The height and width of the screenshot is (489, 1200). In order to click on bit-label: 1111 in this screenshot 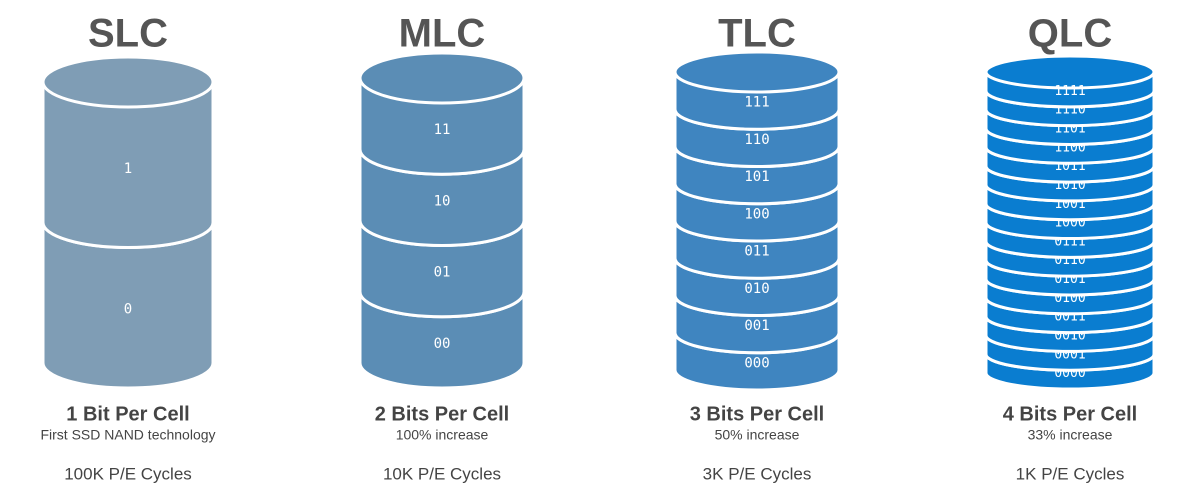, I will do `click(1069, 91)`.